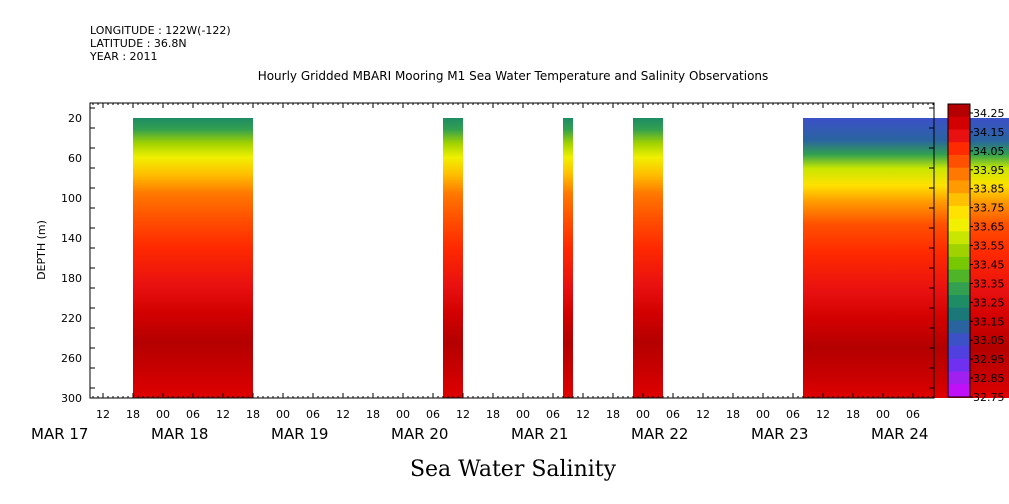 The height and width of the screenshot is (504, 1009). Describe the element at coordinates (899, 434) in the screenshot. I see `x-day-label: MAR 24` at that location.